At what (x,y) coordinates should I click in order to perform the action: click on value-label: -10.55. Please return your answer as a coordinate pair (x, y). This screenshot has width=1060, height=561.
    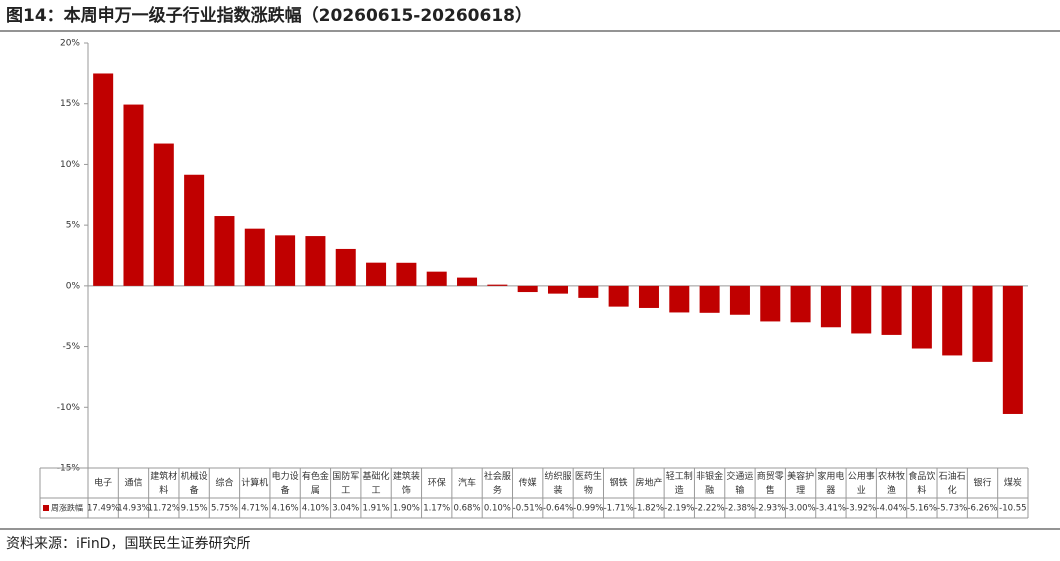
    Looking at the image, I should click on (1012, 509).